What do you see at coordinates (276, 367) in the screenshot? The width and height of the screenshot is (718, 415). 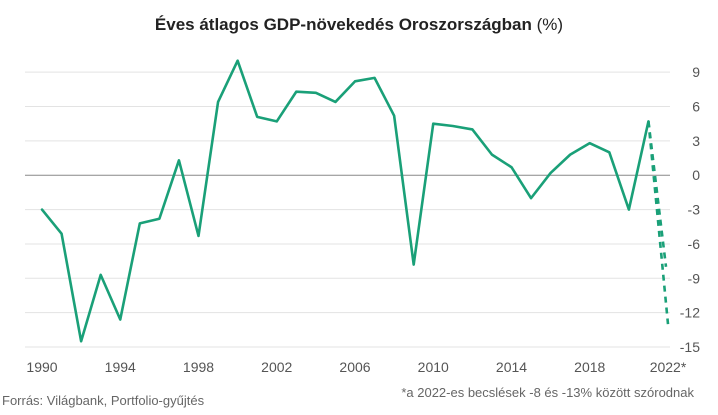 I see `x-tick-label: 2002` at bounding box center [276, 367].